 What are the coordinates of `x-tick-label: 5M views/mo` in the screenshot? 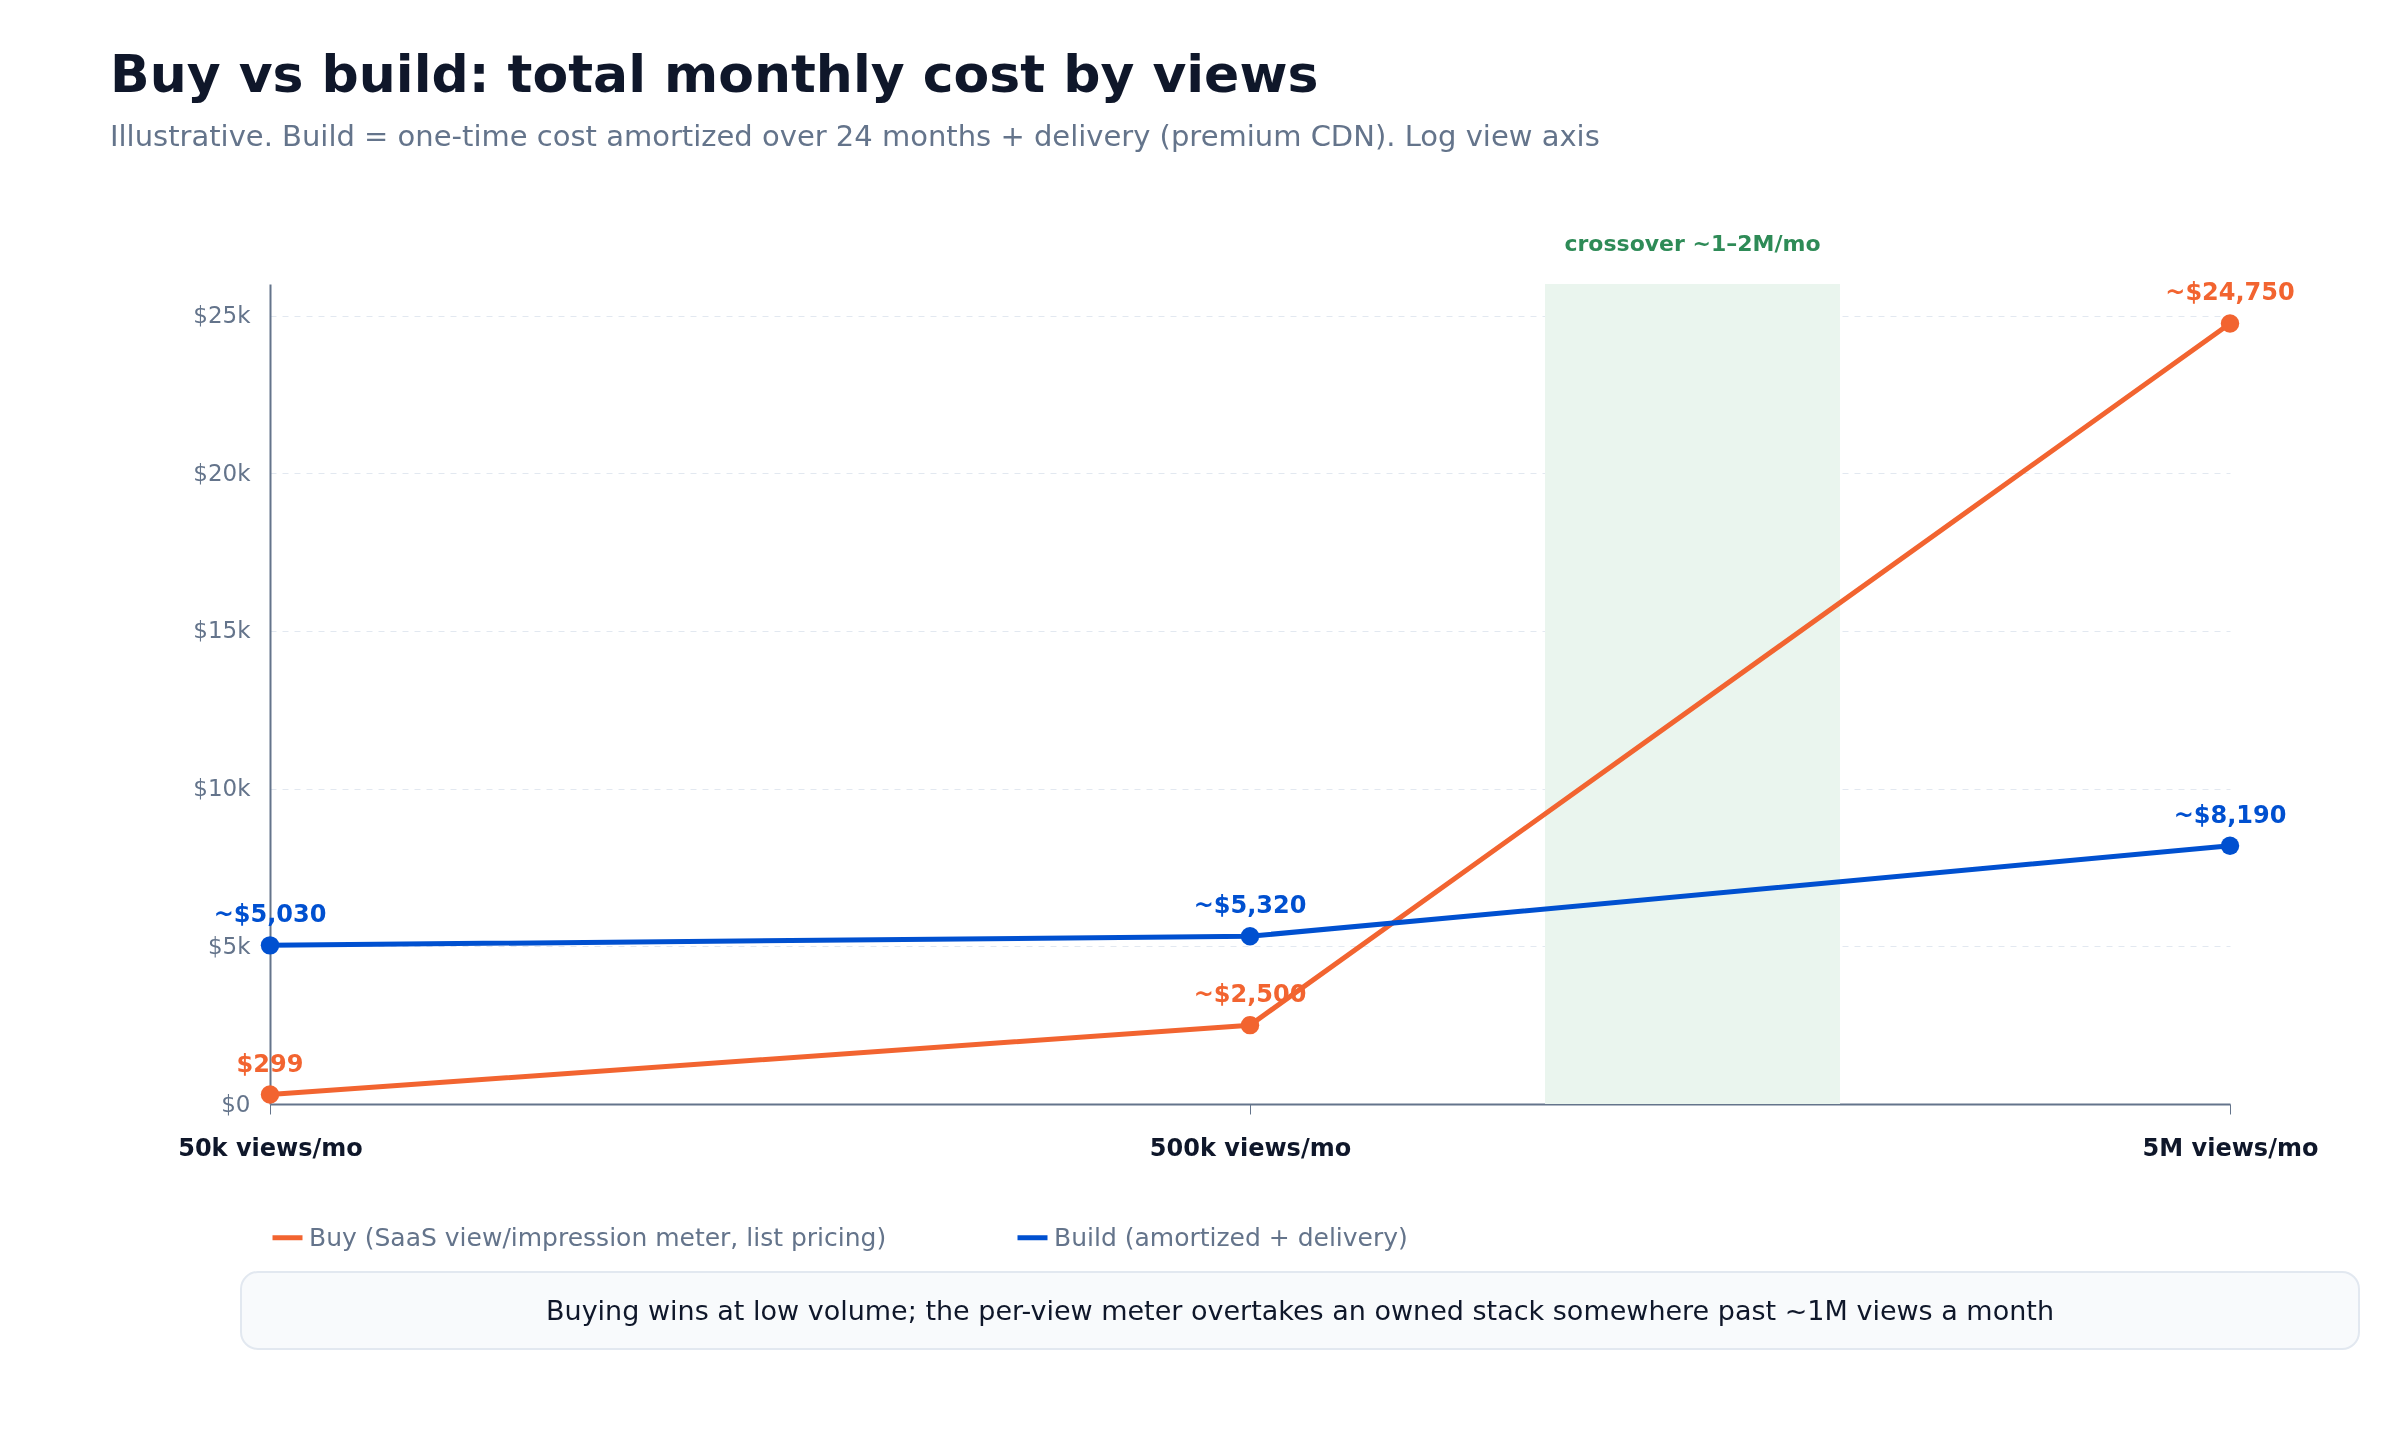 It's located at (2230, 1147).